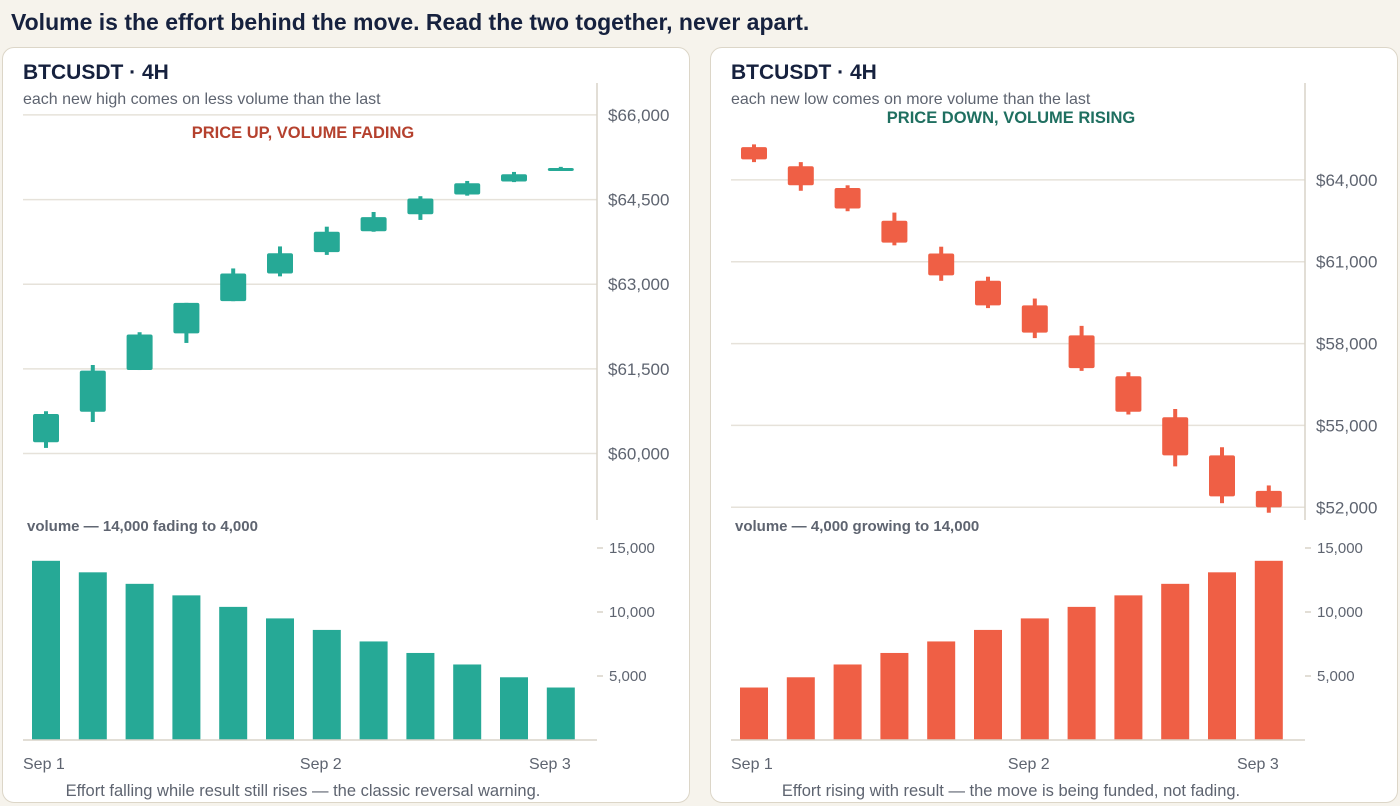 The width and height of the screenshot is (1400, 806). Describe the element at coordinates (857, 526) in the screenshot. I see `volume-label: volume — 4,000 growing to 14,000` at that location.